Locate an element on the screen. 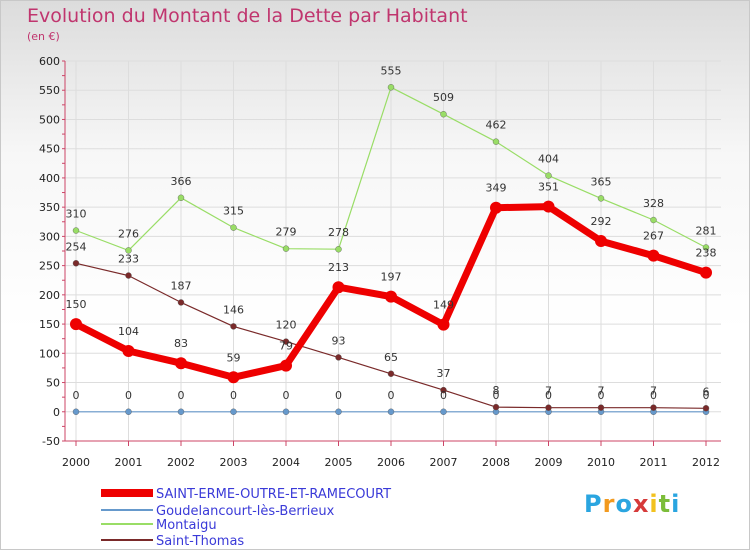 The height and width of the screenshot is (551, 750). y-tick-label: 250 is located at coordinates (49, 266).